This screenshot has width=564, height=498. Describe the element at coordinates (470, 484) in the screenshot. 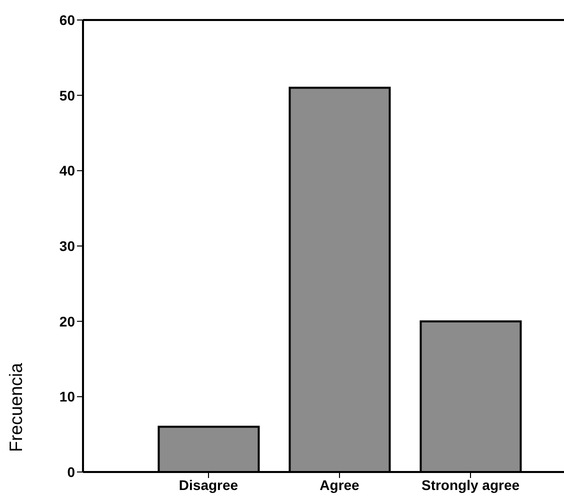

I see `x-tick-label: Strongly agree` at that location.